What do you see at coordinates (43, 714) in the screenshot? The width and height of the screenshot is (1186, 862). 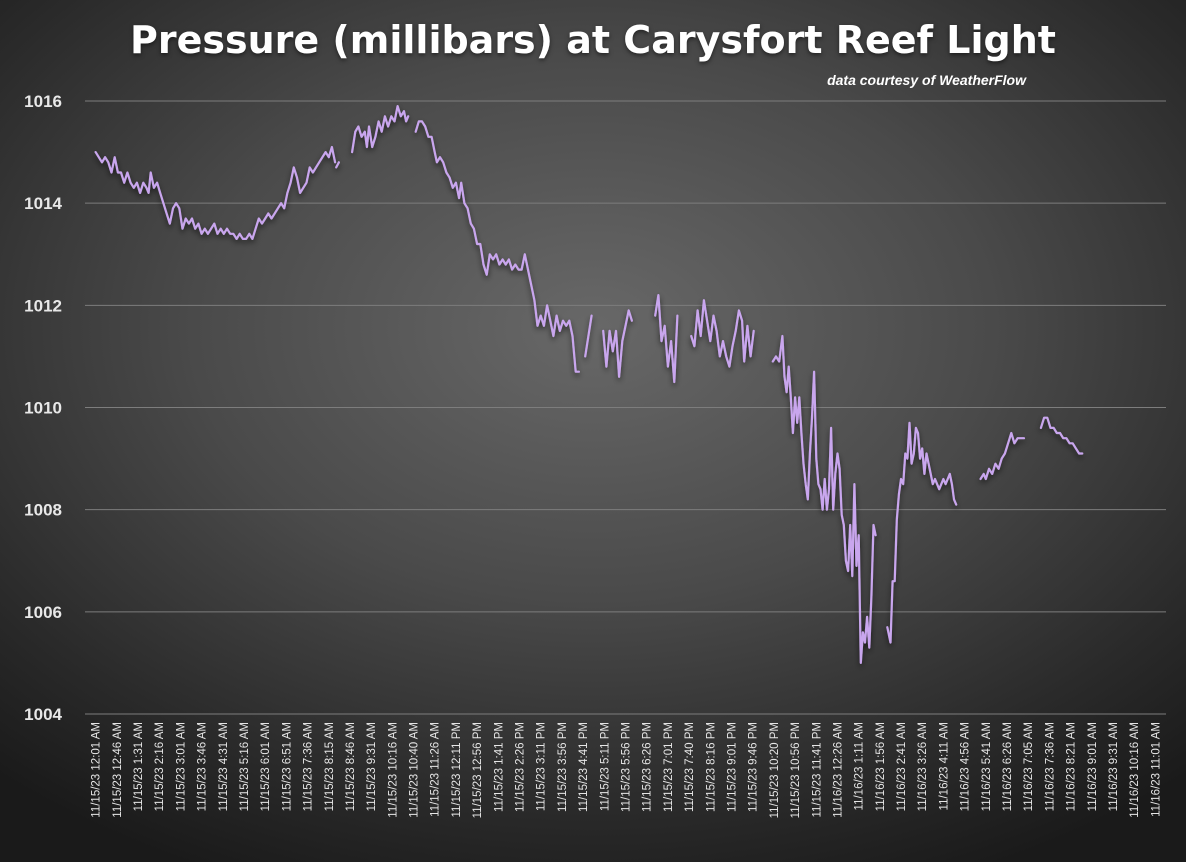 I see `y-tick-label: 1004` at bounding box center [43, 714].